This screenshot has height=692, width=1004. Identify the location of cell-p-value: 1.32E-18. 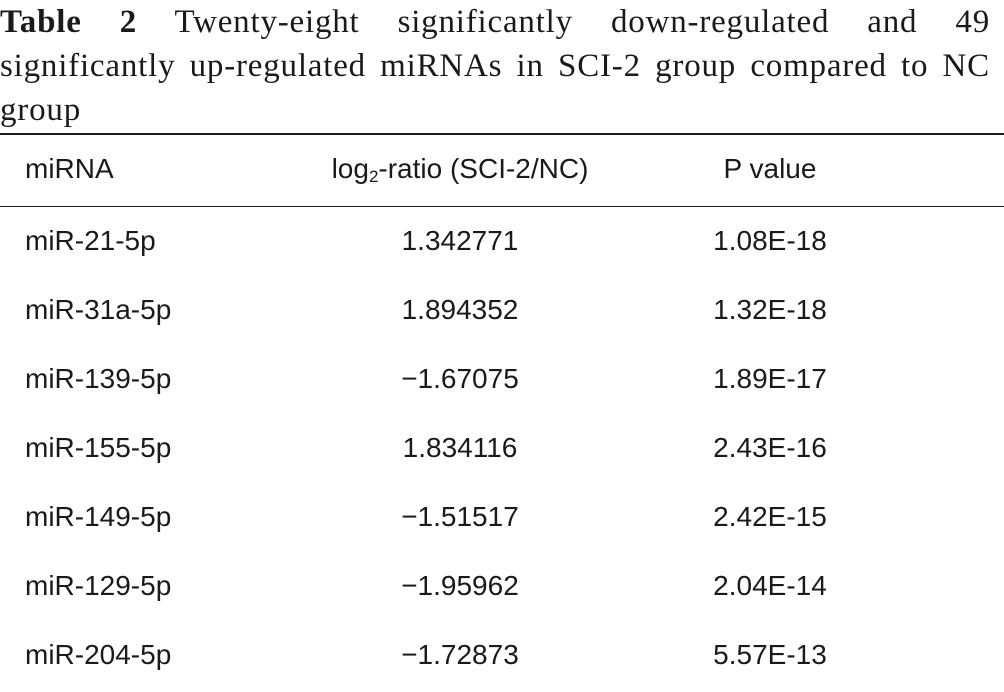
(770, 309).